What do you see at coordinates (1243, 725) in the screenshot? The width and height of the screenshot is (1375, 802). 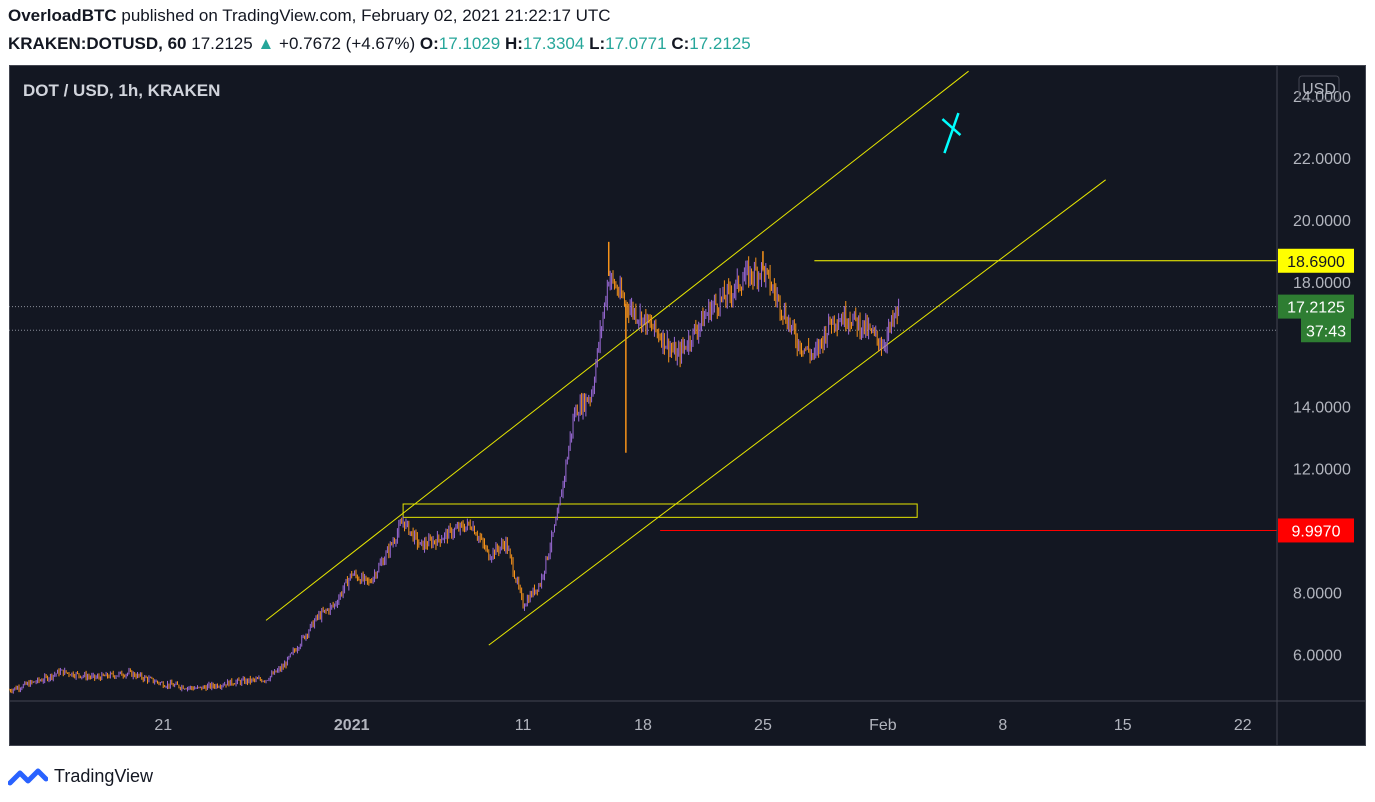 I see `time-tick-label: 22` at bounding box center [1243, 725].